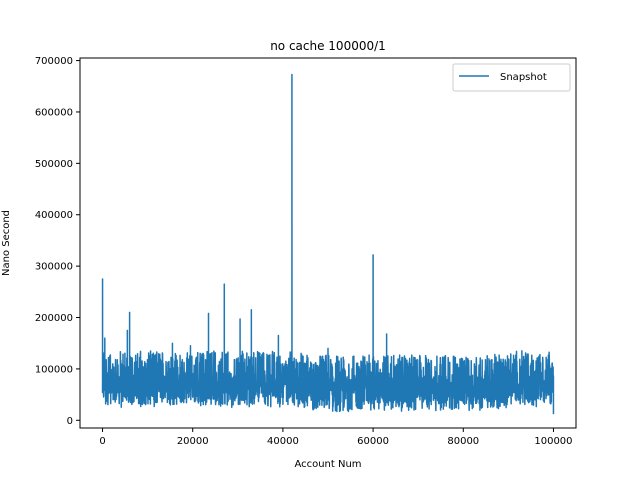 The height and width of the screenshot is (480, 640). What do you see at coordinates (70, 421) in the screenshot?
I see `y-tick-label: 0` at bounding box center [70, 421].